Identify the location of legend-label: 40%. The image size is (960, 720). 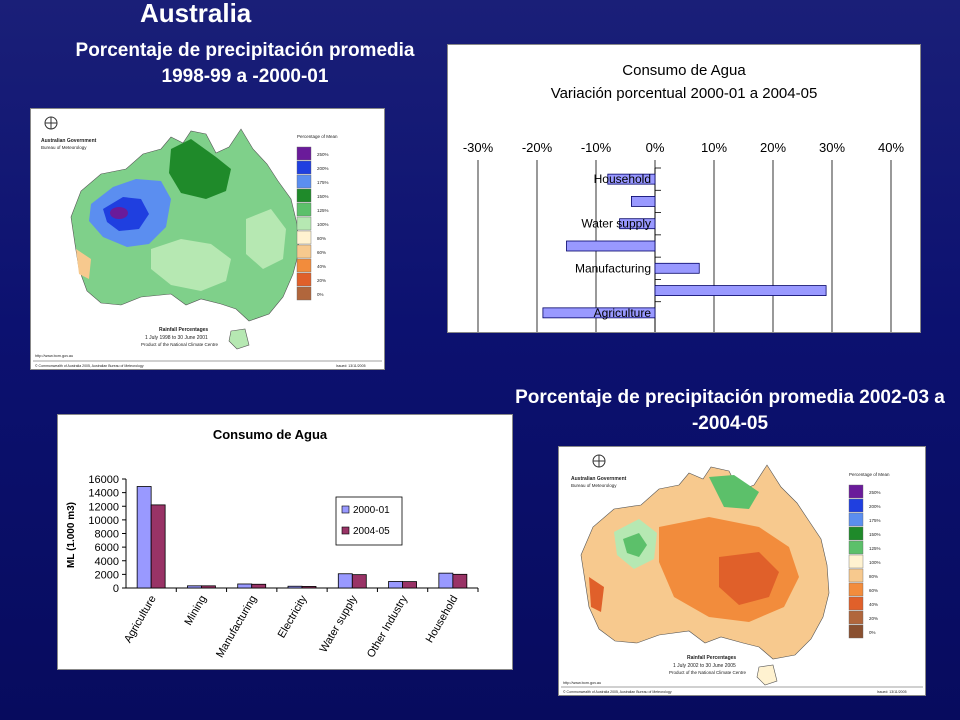
(873, 604).